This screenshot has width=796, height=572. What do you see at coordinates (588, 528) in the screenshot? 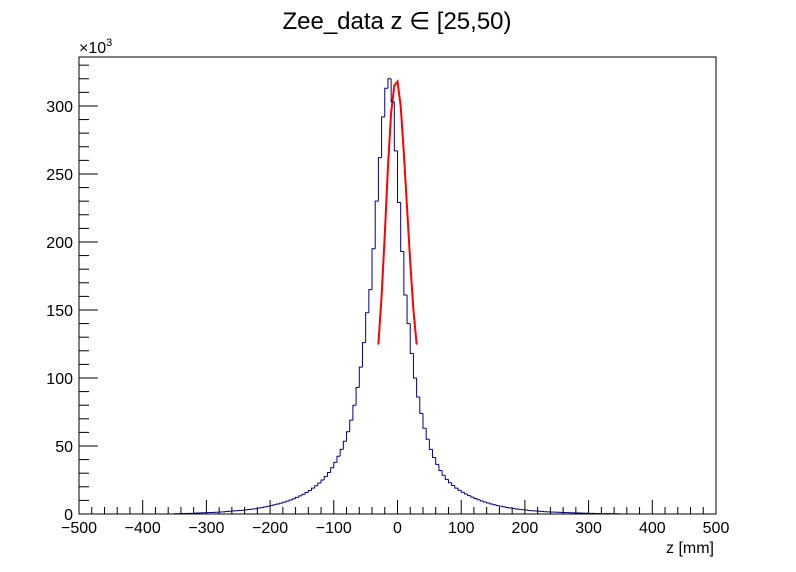
I see `x-tick-label: 300` at bounding box center [588, 528].